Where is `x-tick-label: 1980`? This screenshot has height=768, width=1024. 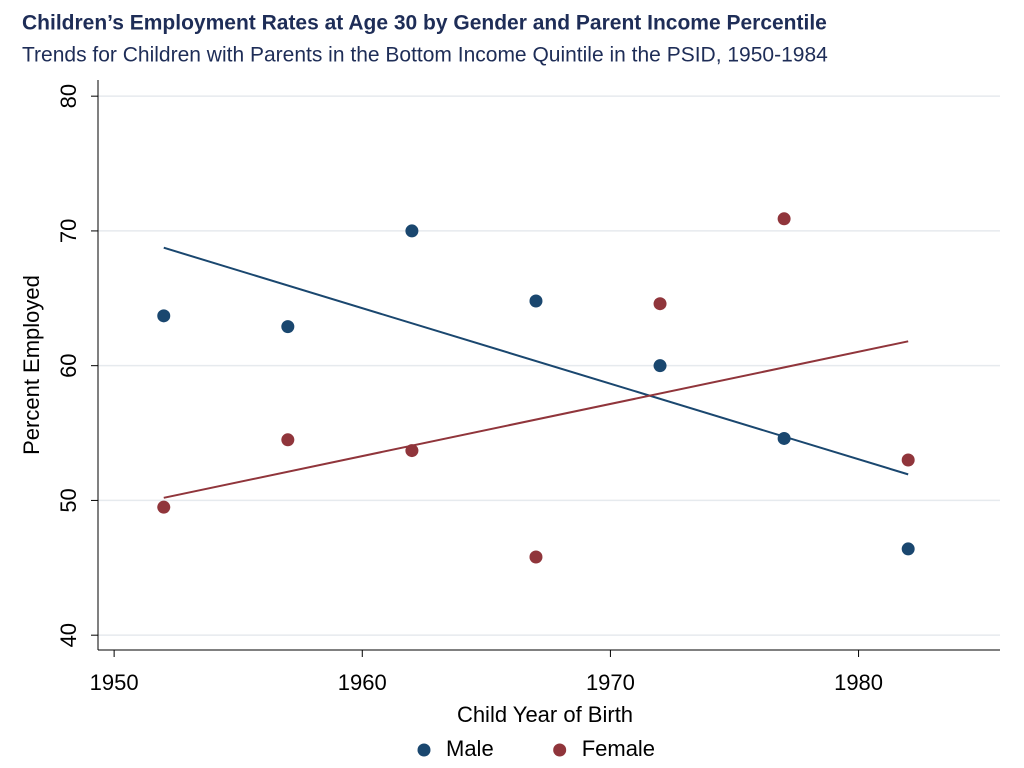
x-tick-label: 1980 is located at coordinates (858, 682).